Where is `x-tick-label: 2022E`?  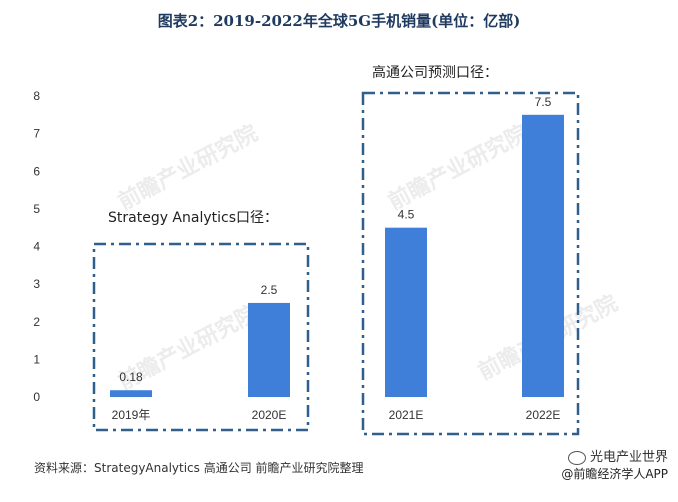
x-tick-label: 2022E is located at coordinates (543, 415).